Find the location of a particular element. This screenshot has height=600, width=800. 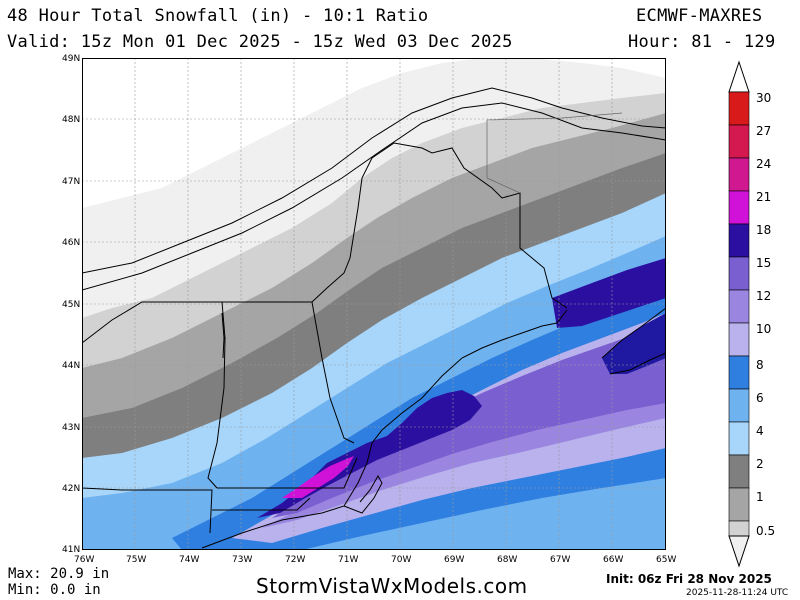

lat-label-47: 47N is located at coordinates (71, 182).